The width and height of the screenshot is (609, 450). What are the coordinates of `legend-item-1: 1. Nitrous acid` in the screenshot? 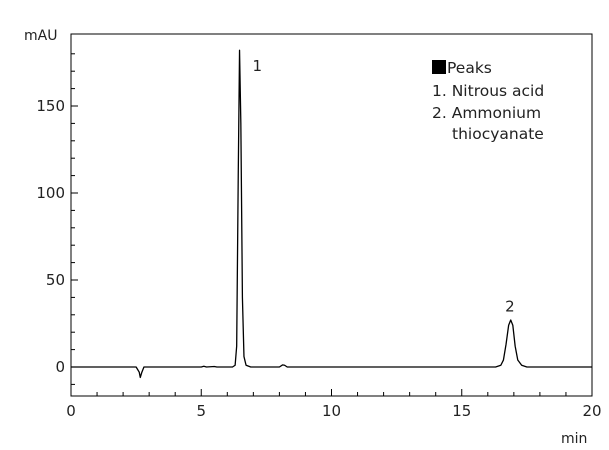 It's located at (488, 91).